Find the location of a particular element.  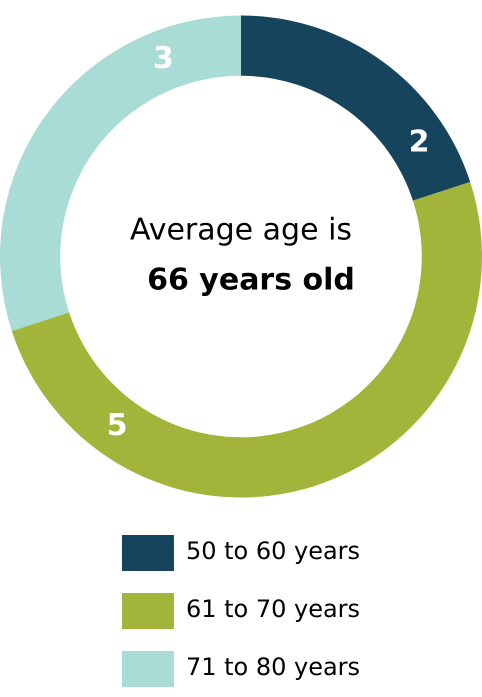

legend-label: 71 to 80 years is located at coordinates (273, 667).